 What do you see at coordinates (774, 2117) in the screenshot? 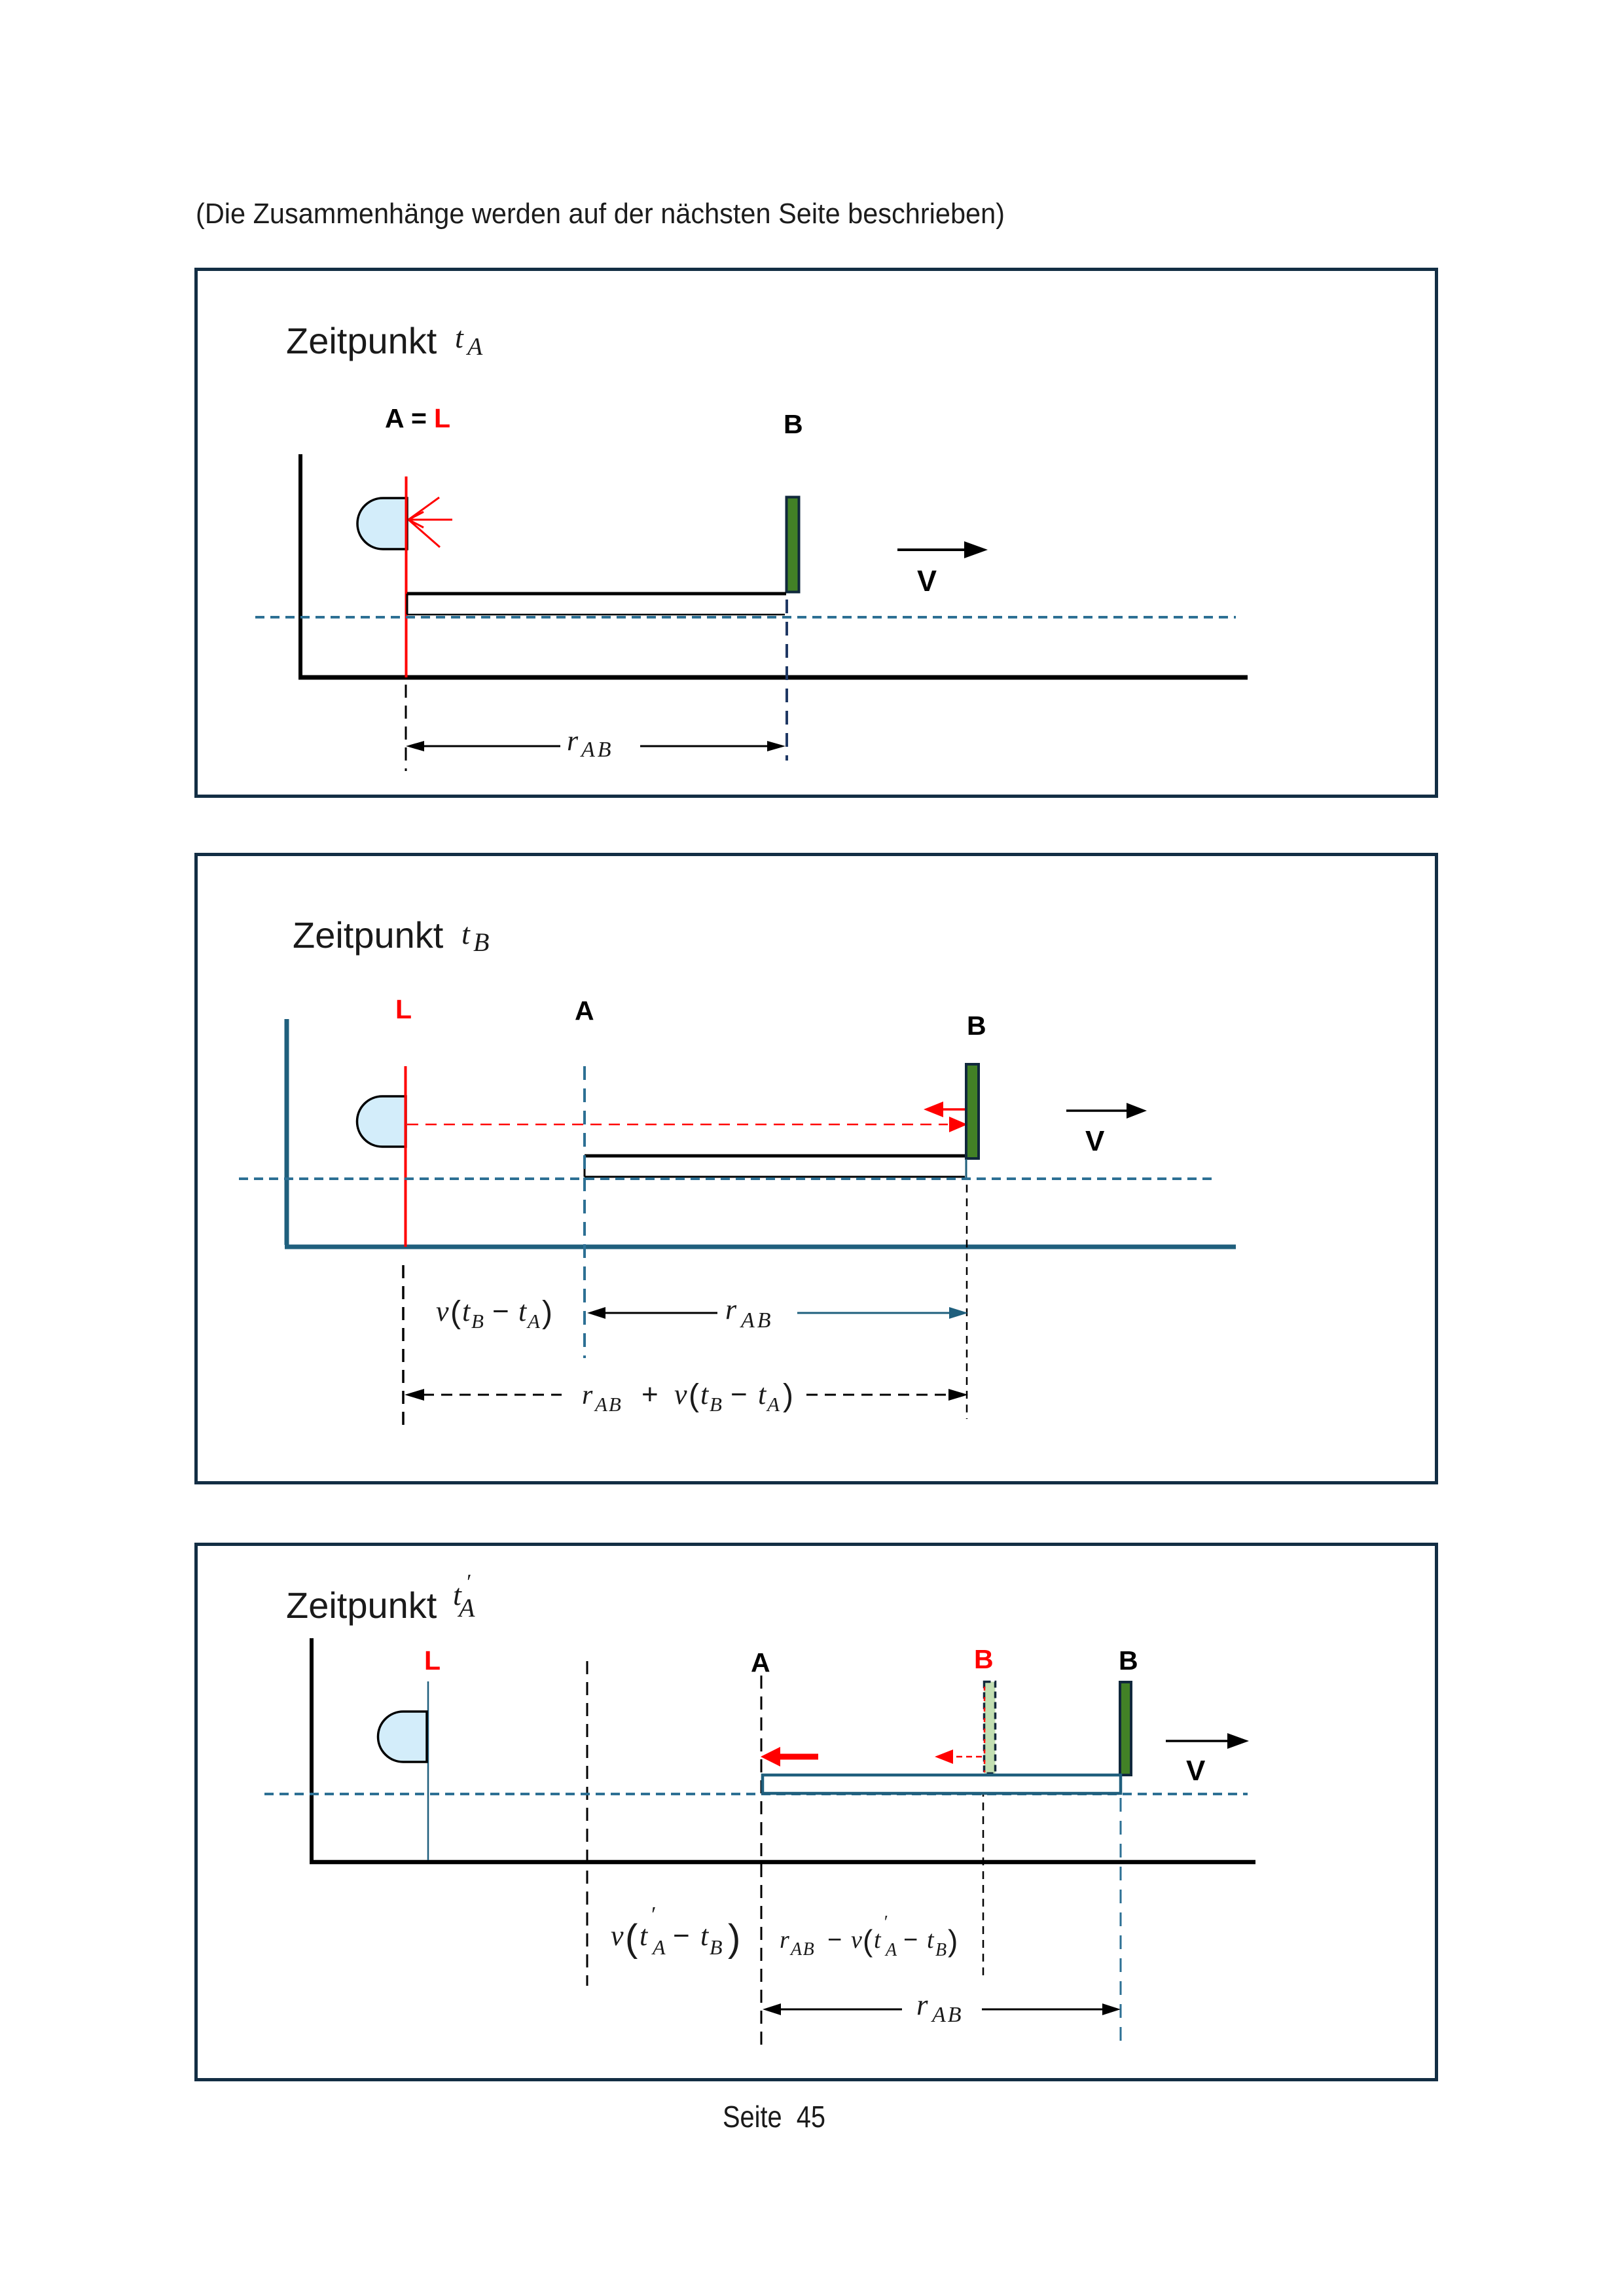
I see `svg-text: Seite 45` at bounding box center [774, 2117].